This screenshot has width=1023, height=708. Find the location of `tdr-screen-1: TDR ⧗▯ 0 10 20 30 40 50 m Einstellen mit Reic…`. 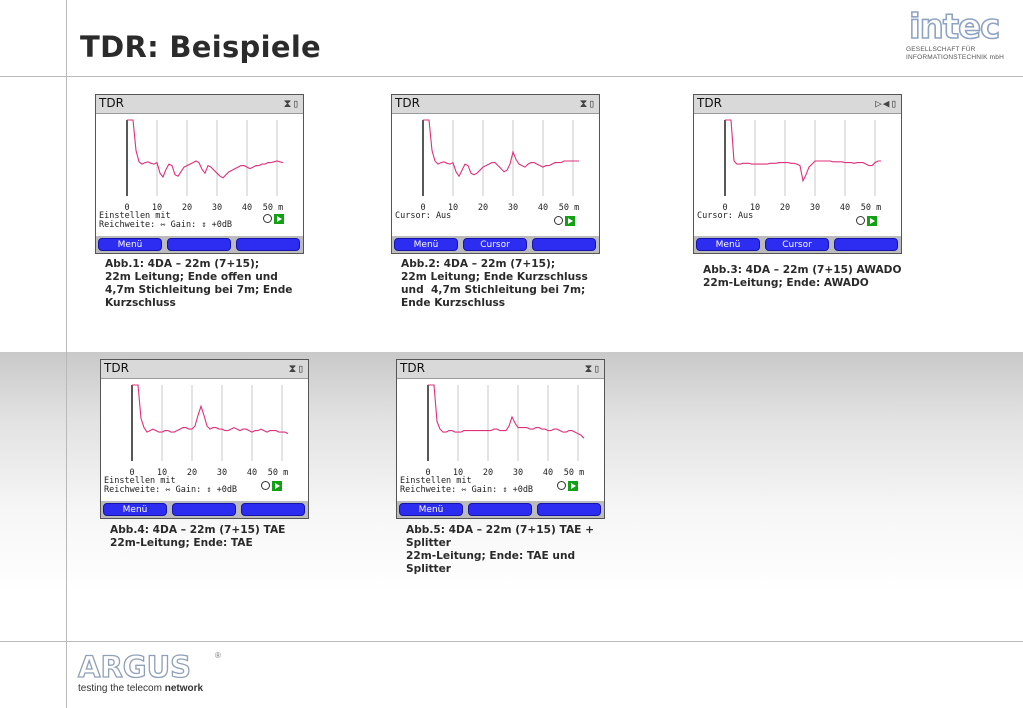

tdr-screen-1: TDR ⧗▯ 0 10 20 30 40 50 m Einstellen mit Reic… is located at coordinates (199, 174).